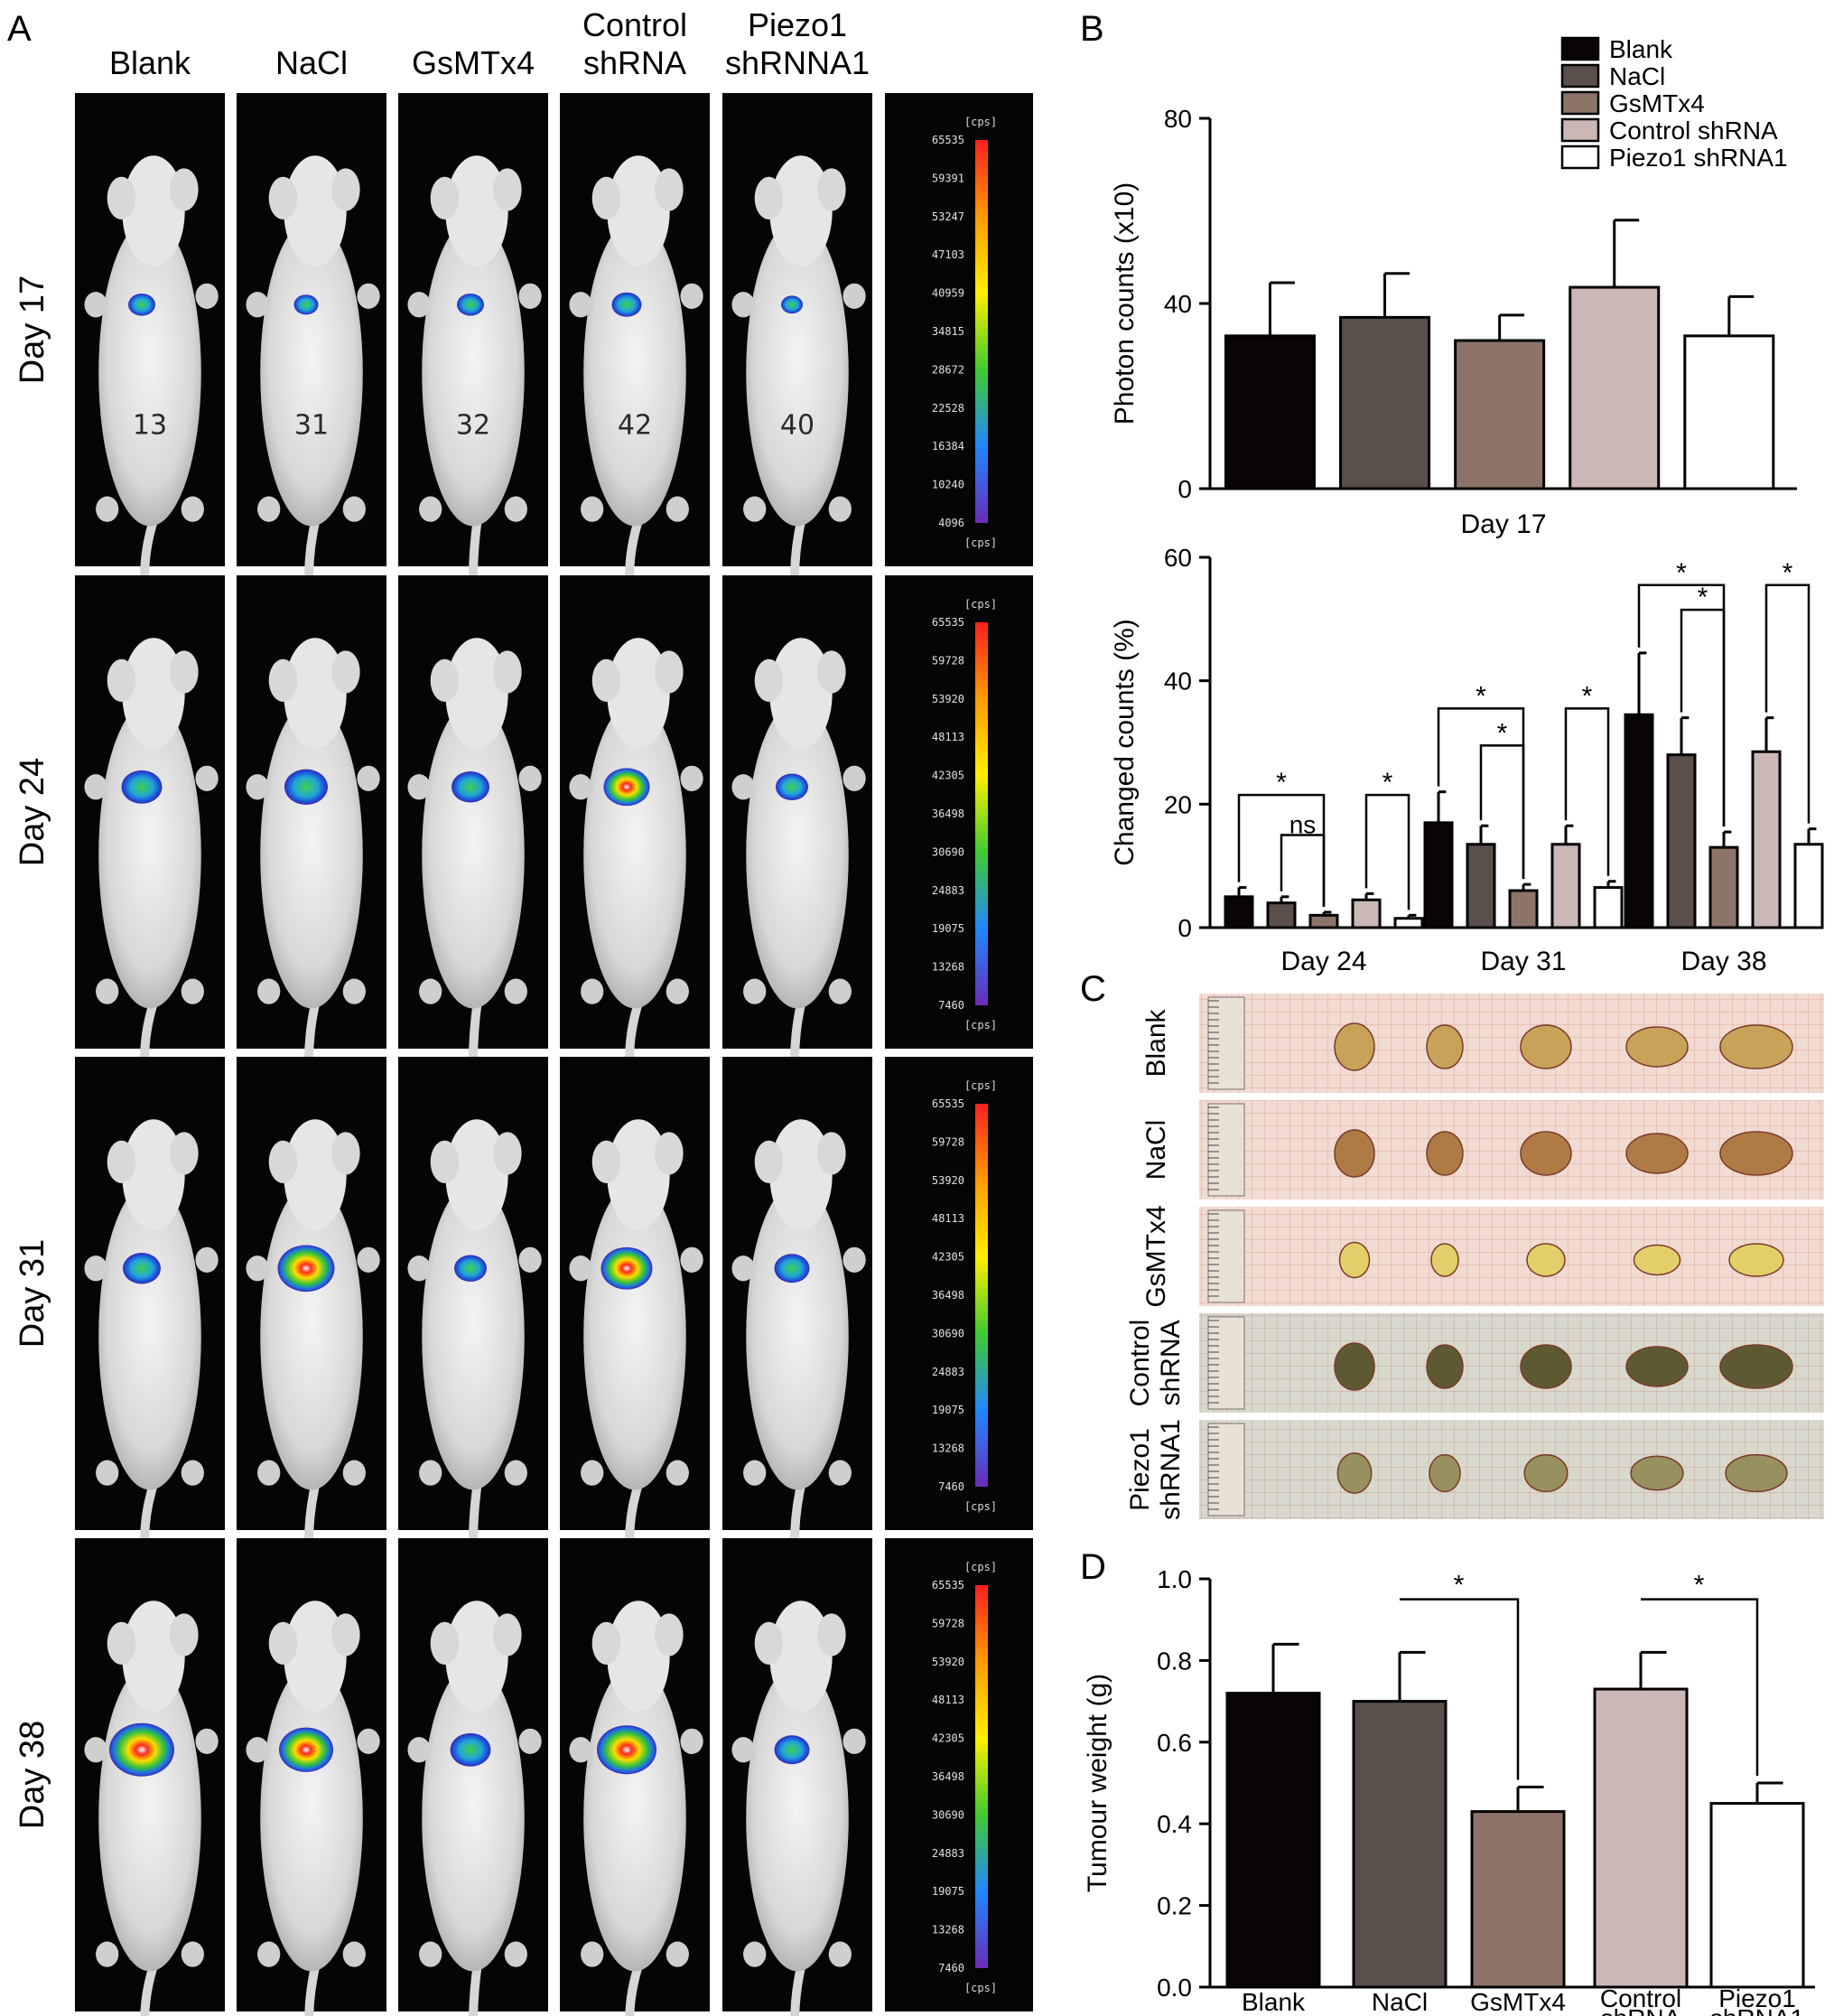  What do you see at coordinates (948, 1180) in the screenshot?
I see `colorbar-tick: 53920` at bounding box center [948, 1180].